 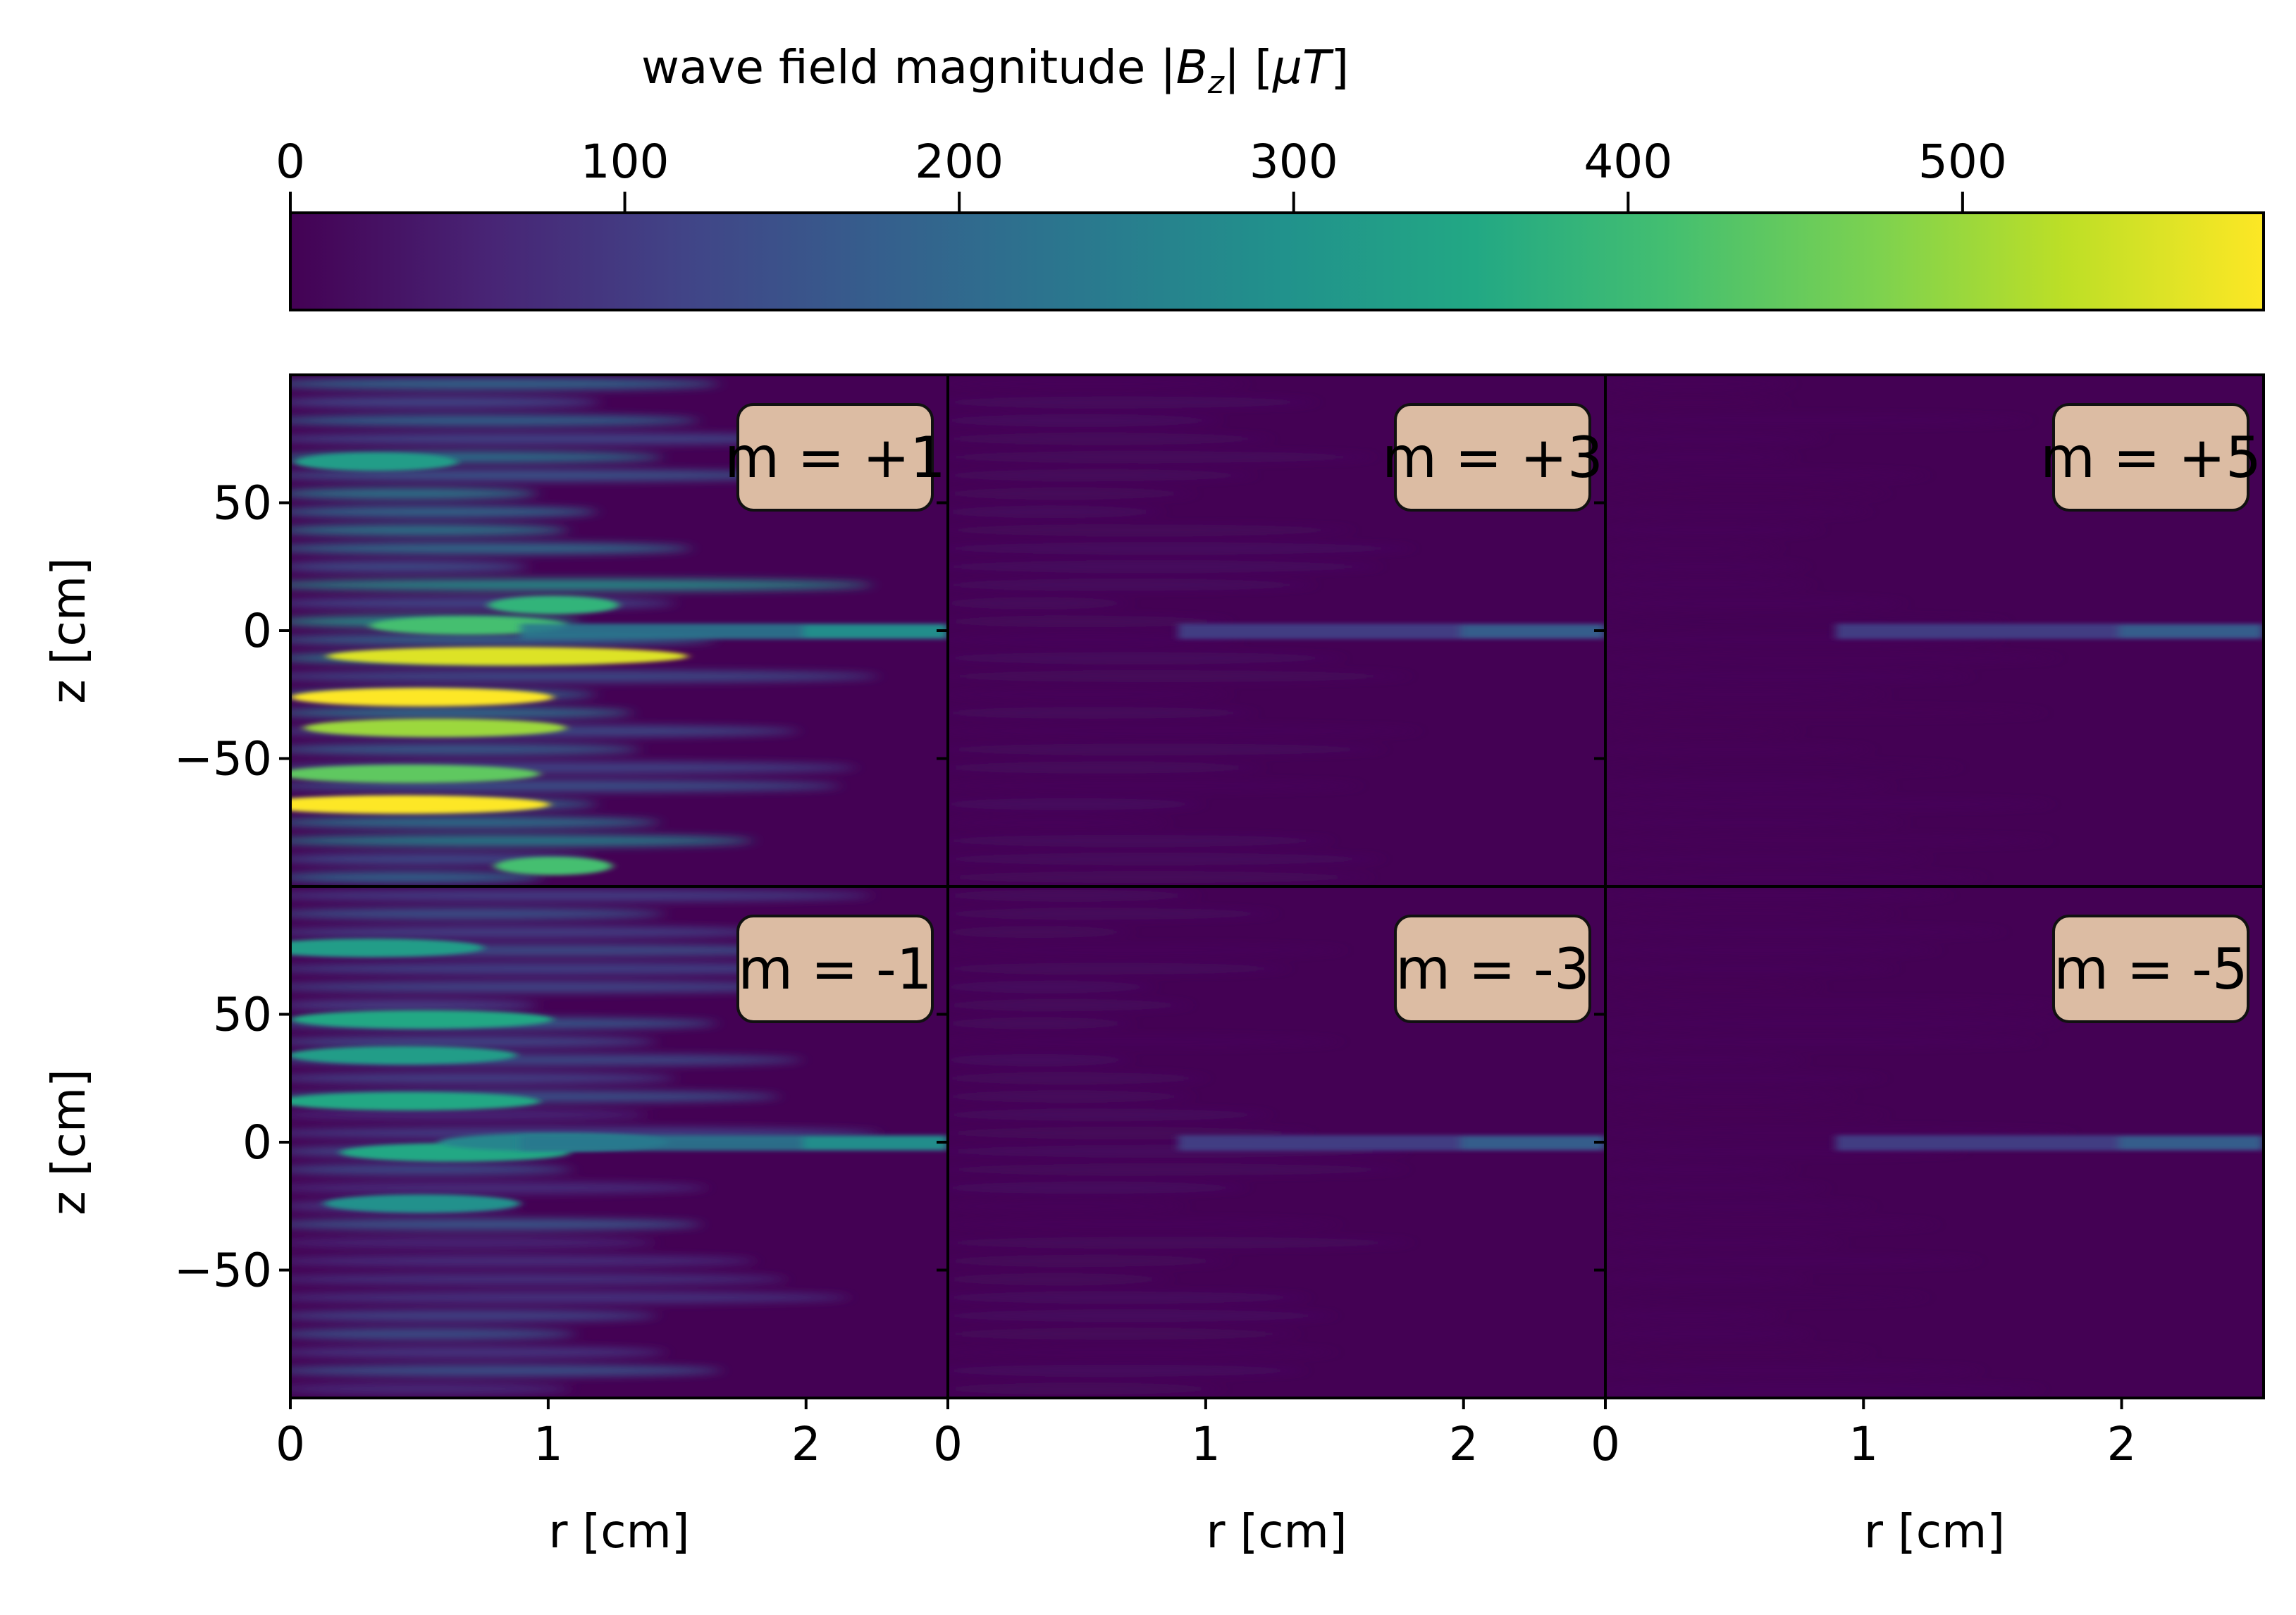 I want to click on panel-label: m = -1, so click(x=835, y=969).